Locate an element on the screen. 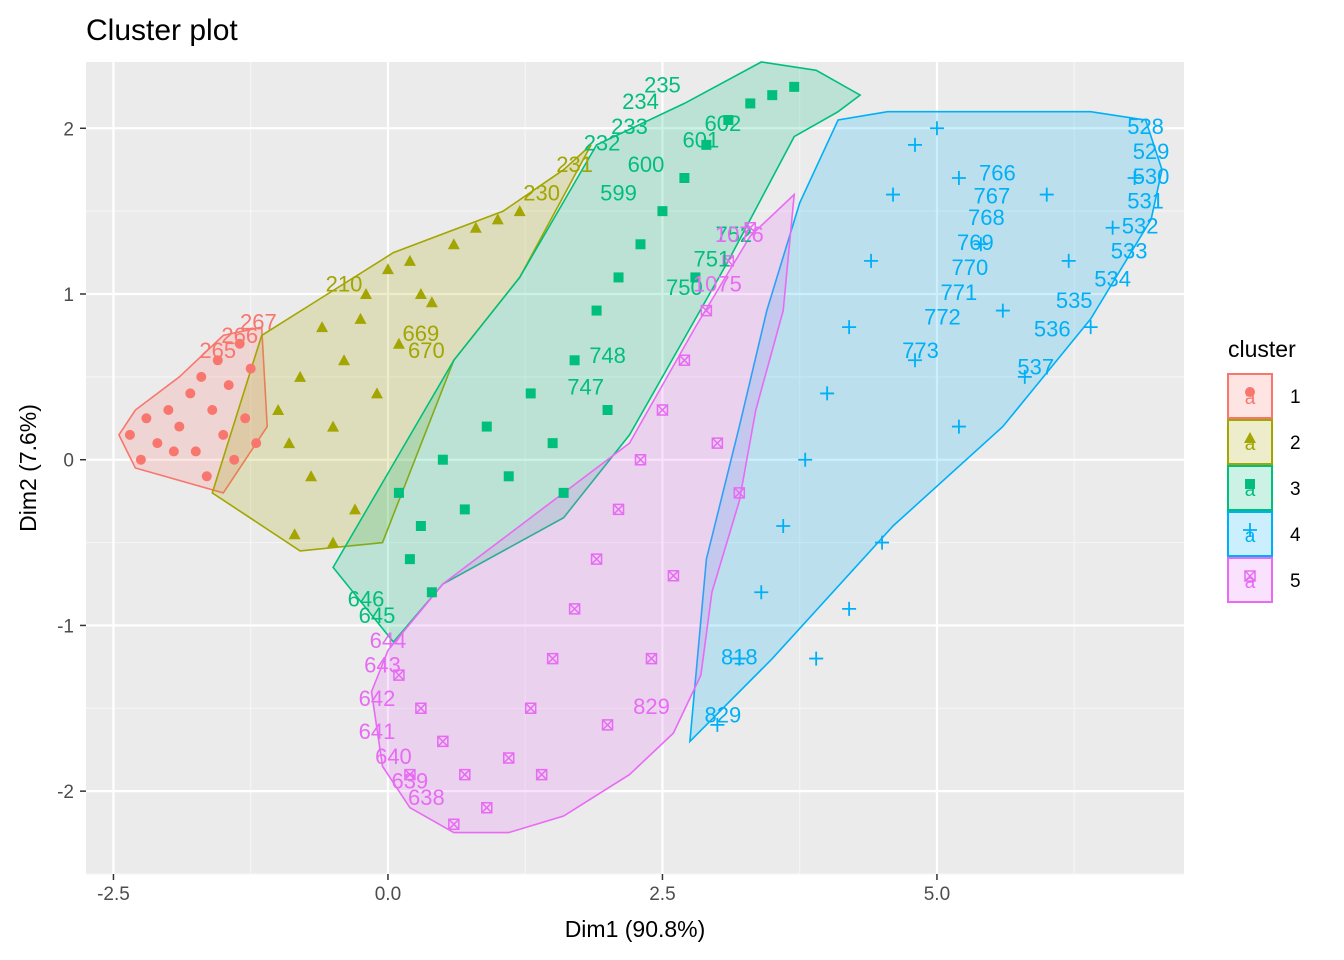 Image resolution: width=1344 pixels, height=960 pixels. cluster-4-point-label: 829 is located at coordinates (722, 714).